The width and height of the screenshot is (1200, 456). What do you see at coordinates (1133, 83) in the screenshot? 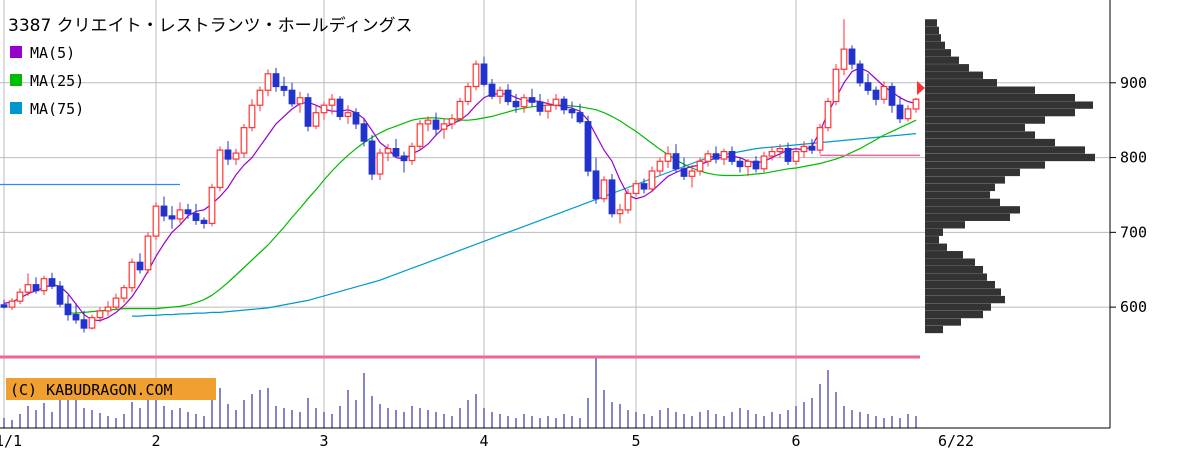
I see `y-tick-label: 900` at bounding box center [1133, 83].